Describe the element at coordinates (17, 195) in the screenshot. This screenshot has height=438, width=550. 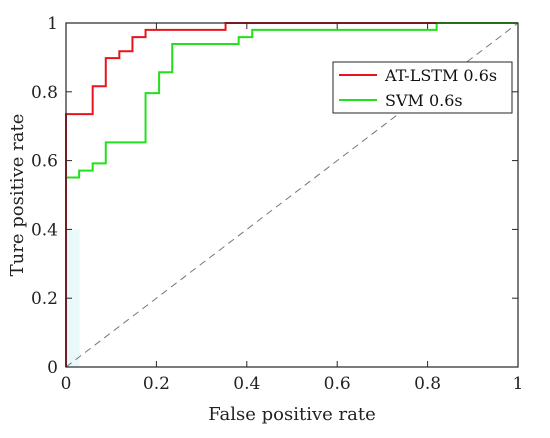
I see `y-axis-label: Ture positive rate` at that location.